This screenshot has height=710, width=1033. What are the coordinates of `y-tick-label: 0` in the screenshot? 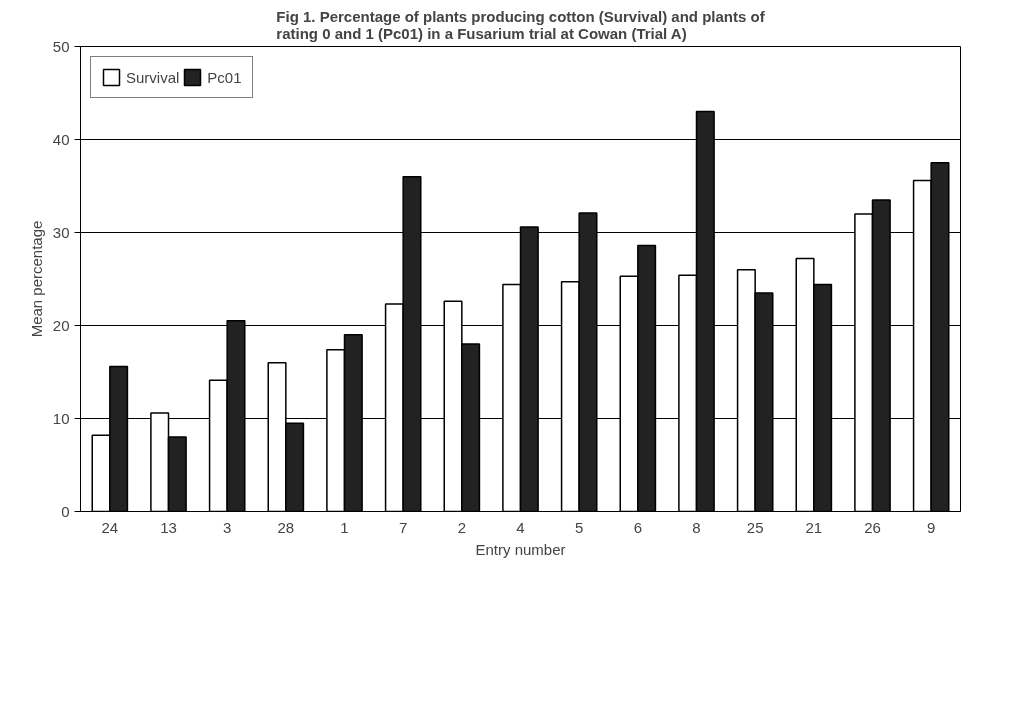 It's located at (65, 511).